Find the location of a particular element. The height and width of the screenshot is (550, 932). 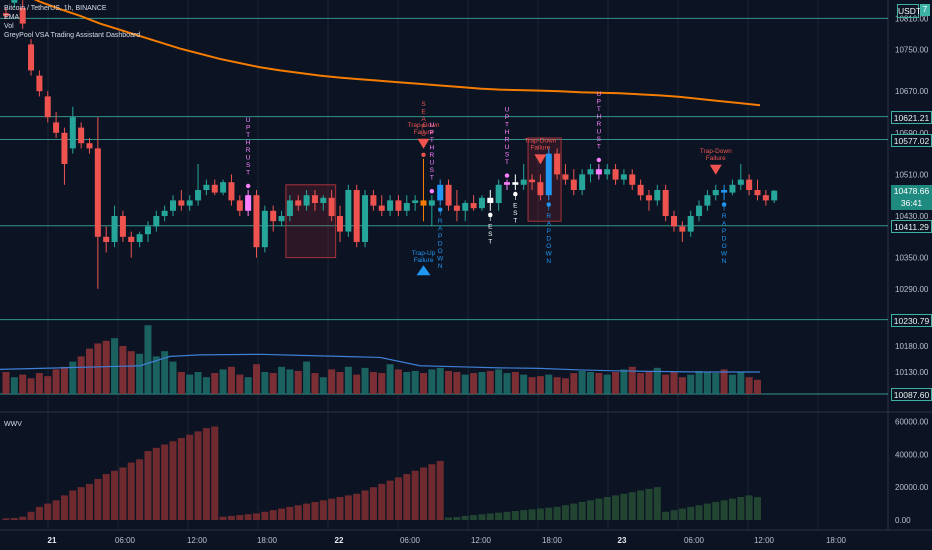

price-tag: 36:41 is located at coordinates (911, 203).